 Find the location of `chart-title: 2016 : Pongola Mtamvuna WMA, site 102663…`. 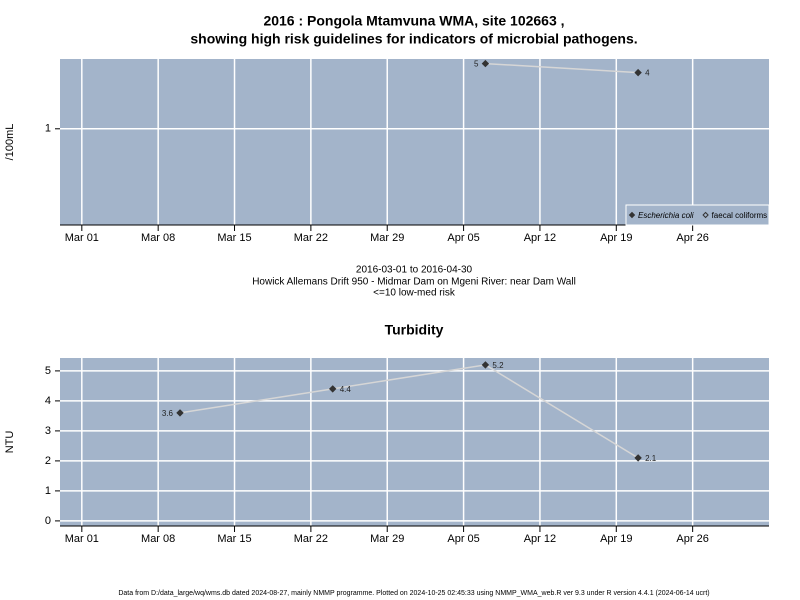

chart-title: 2016 : Pongola Mtamvuna WMA, site 102663… is located at coordinates (413, 21).